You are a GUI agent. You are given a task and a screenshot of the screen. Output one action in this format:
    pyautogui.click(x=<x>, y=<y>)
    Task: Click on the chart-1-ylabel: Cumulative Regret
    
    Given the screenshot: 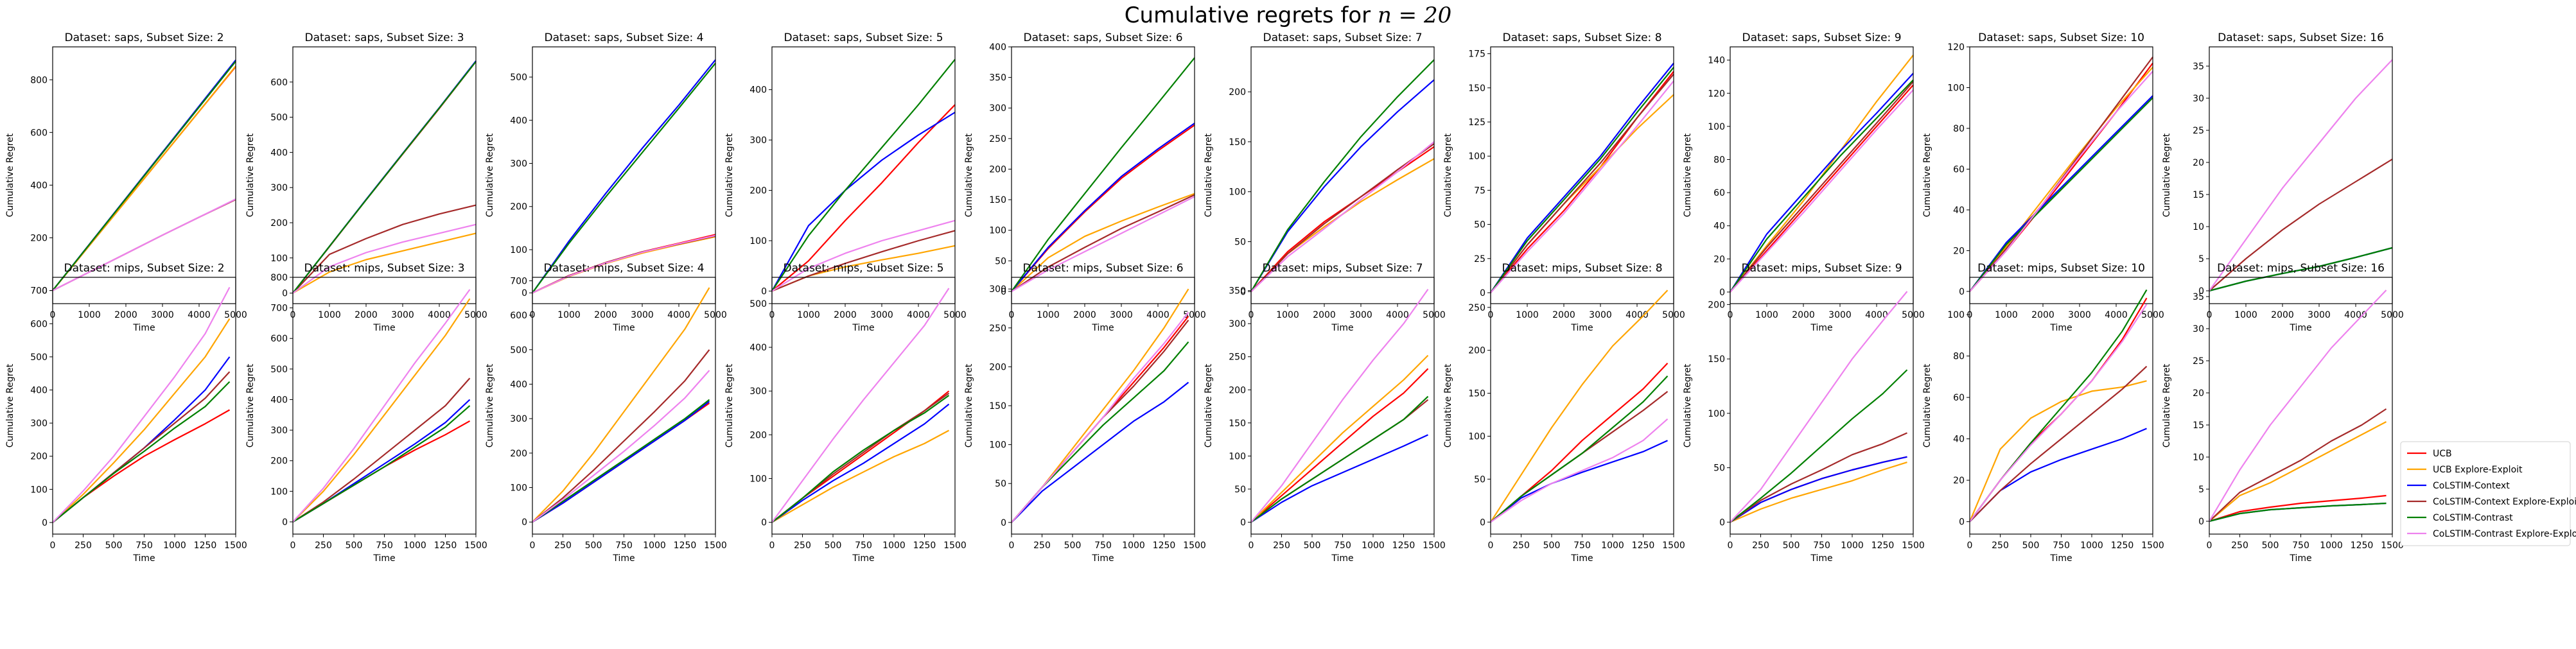 What is the action you would take?
    pyautogui.click(x=10, y=175)
    